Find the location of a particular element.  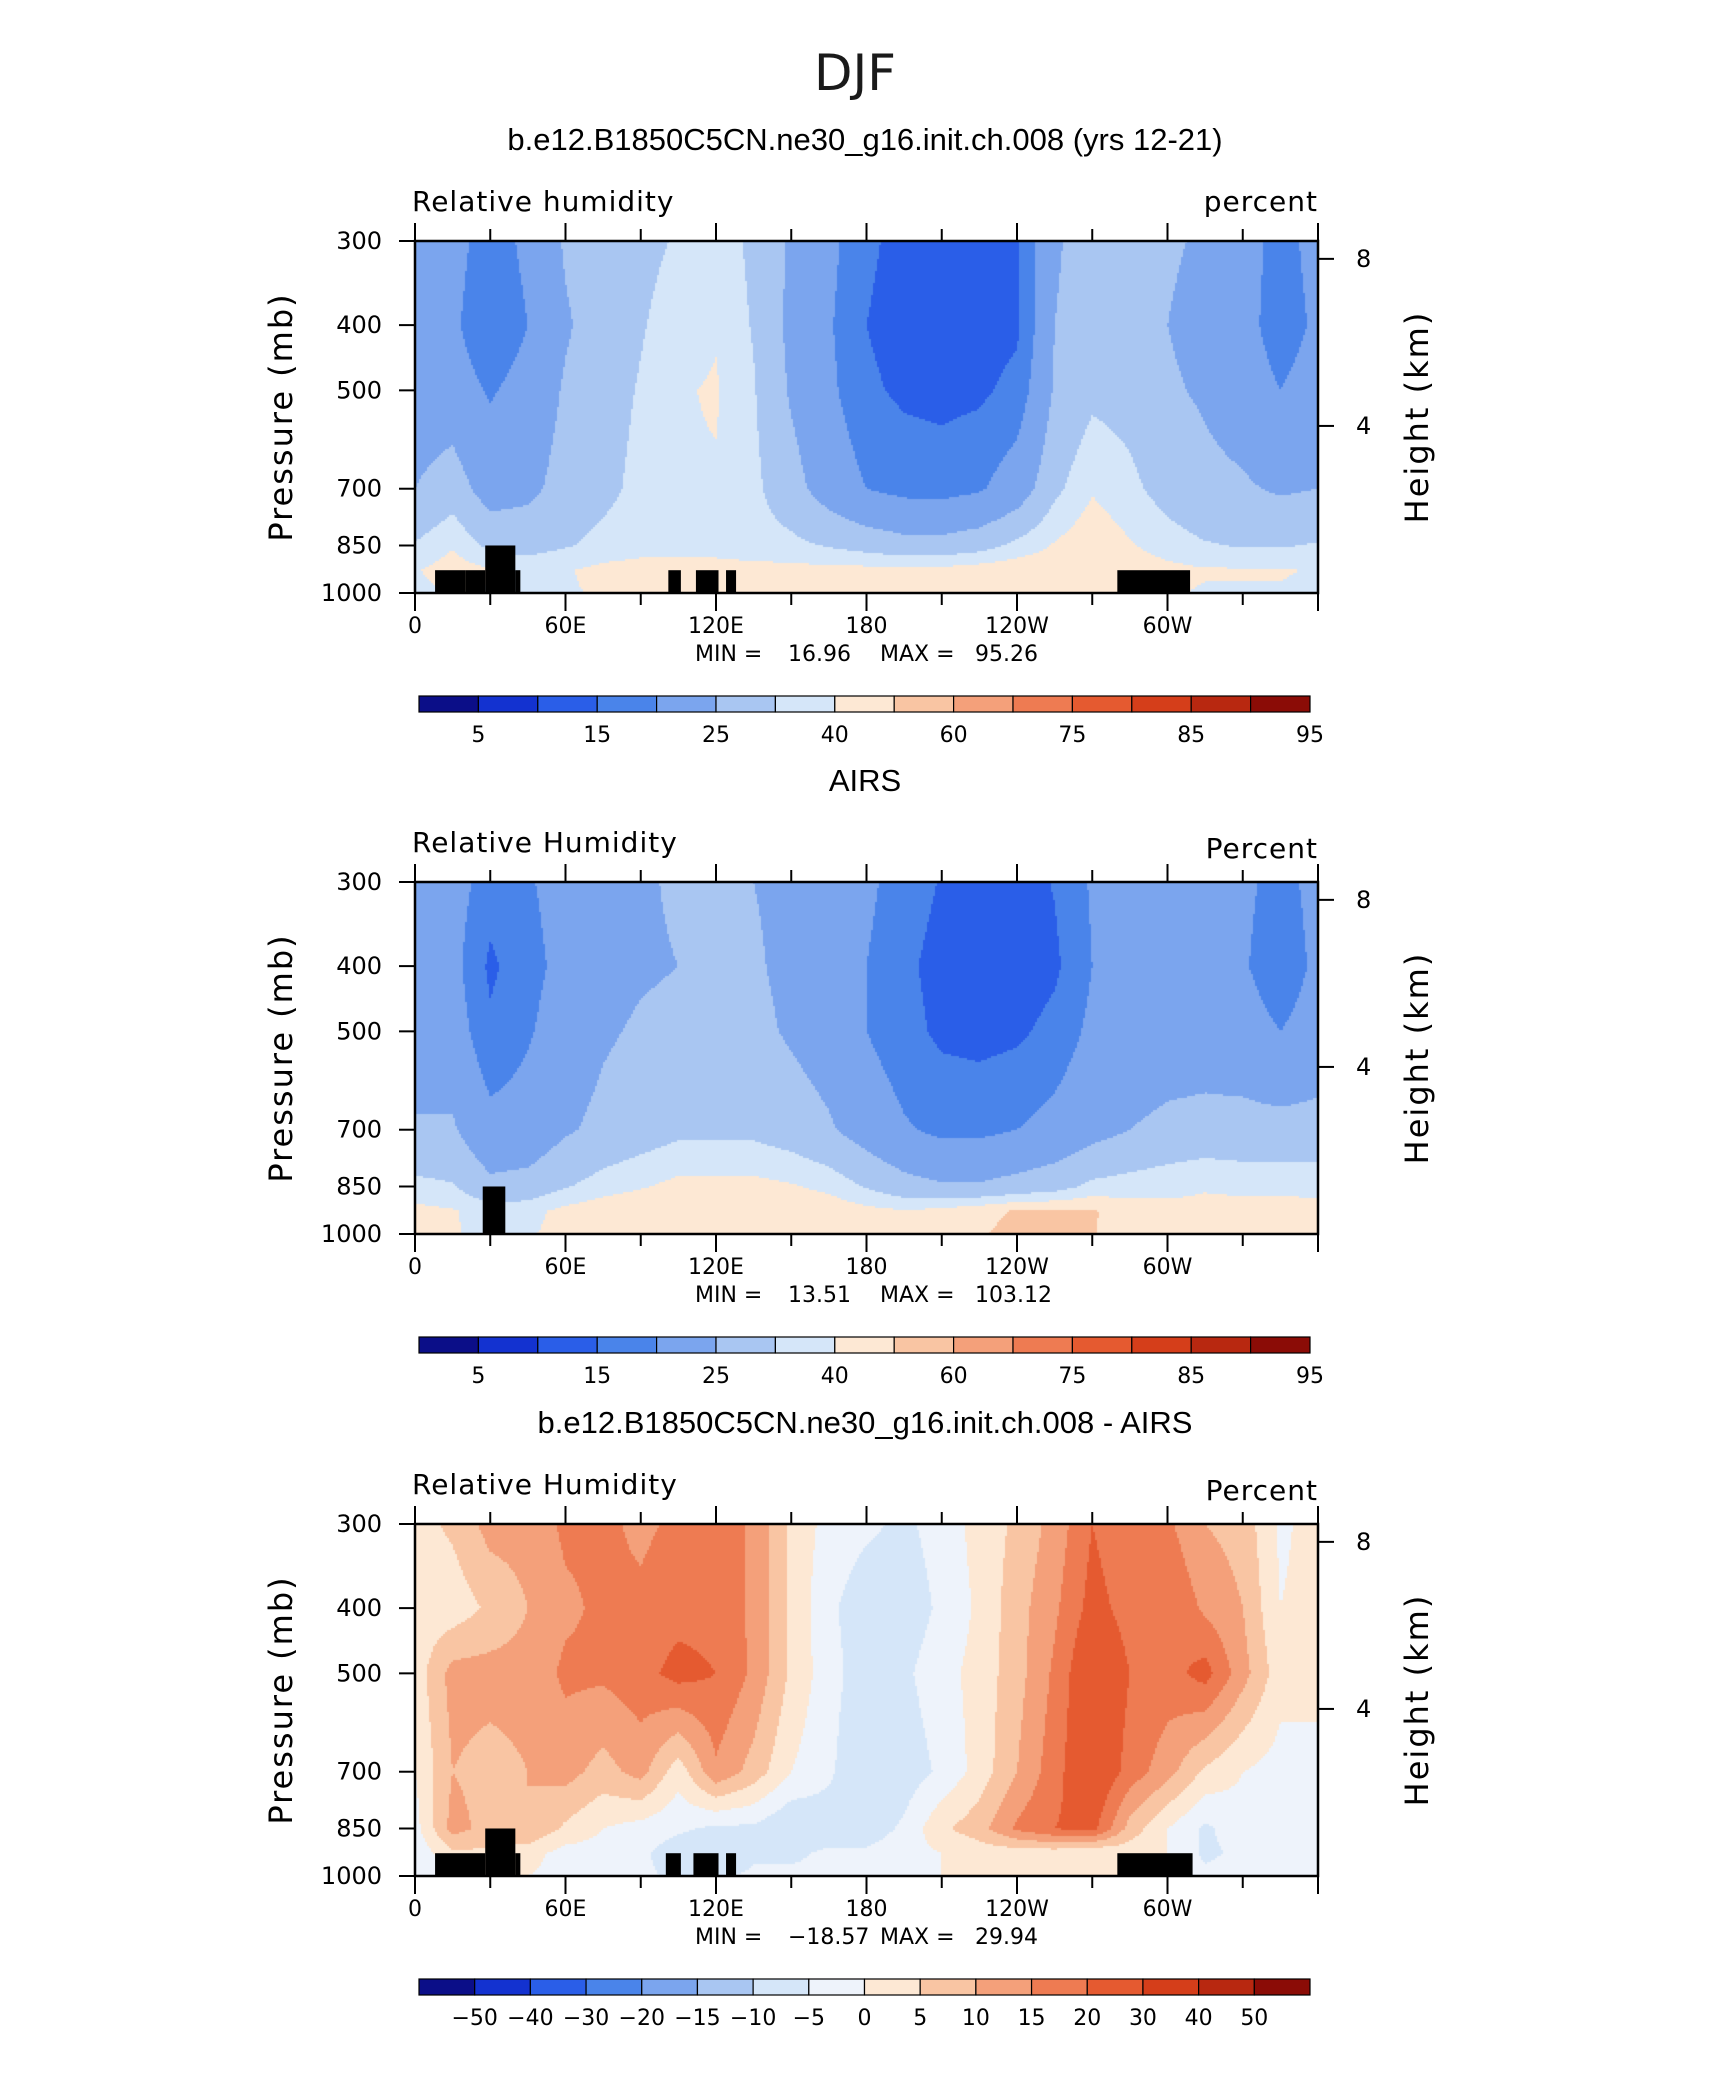

x-tick-label: 180 is located at coordinates (867, 1267).